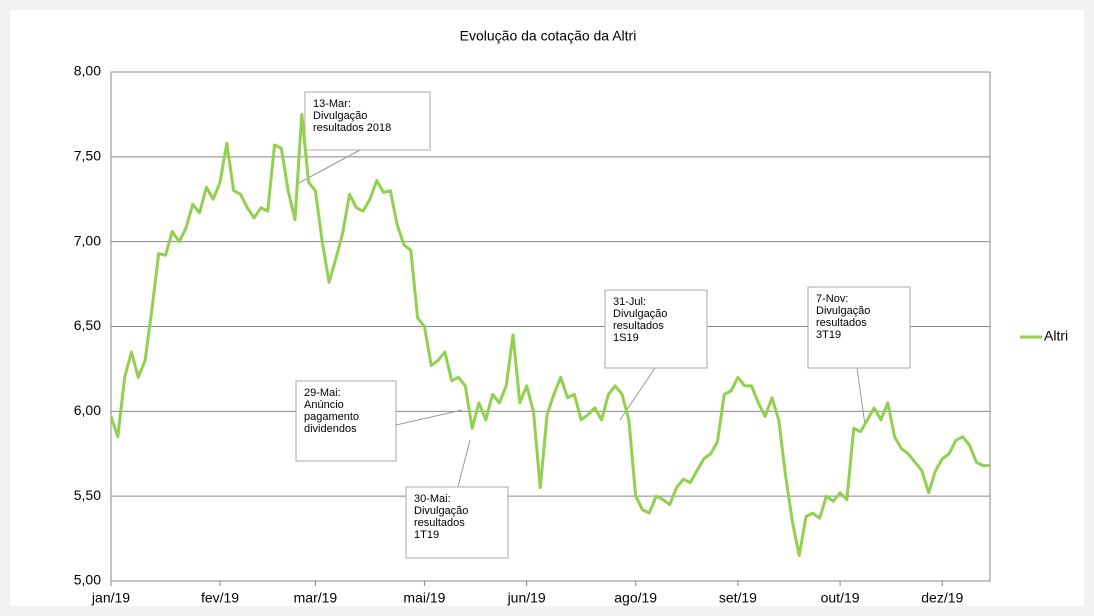 The height and width of the screenshot is (616, 1094). I want to click on y-tick-label: 7,00, so click(87, 240).